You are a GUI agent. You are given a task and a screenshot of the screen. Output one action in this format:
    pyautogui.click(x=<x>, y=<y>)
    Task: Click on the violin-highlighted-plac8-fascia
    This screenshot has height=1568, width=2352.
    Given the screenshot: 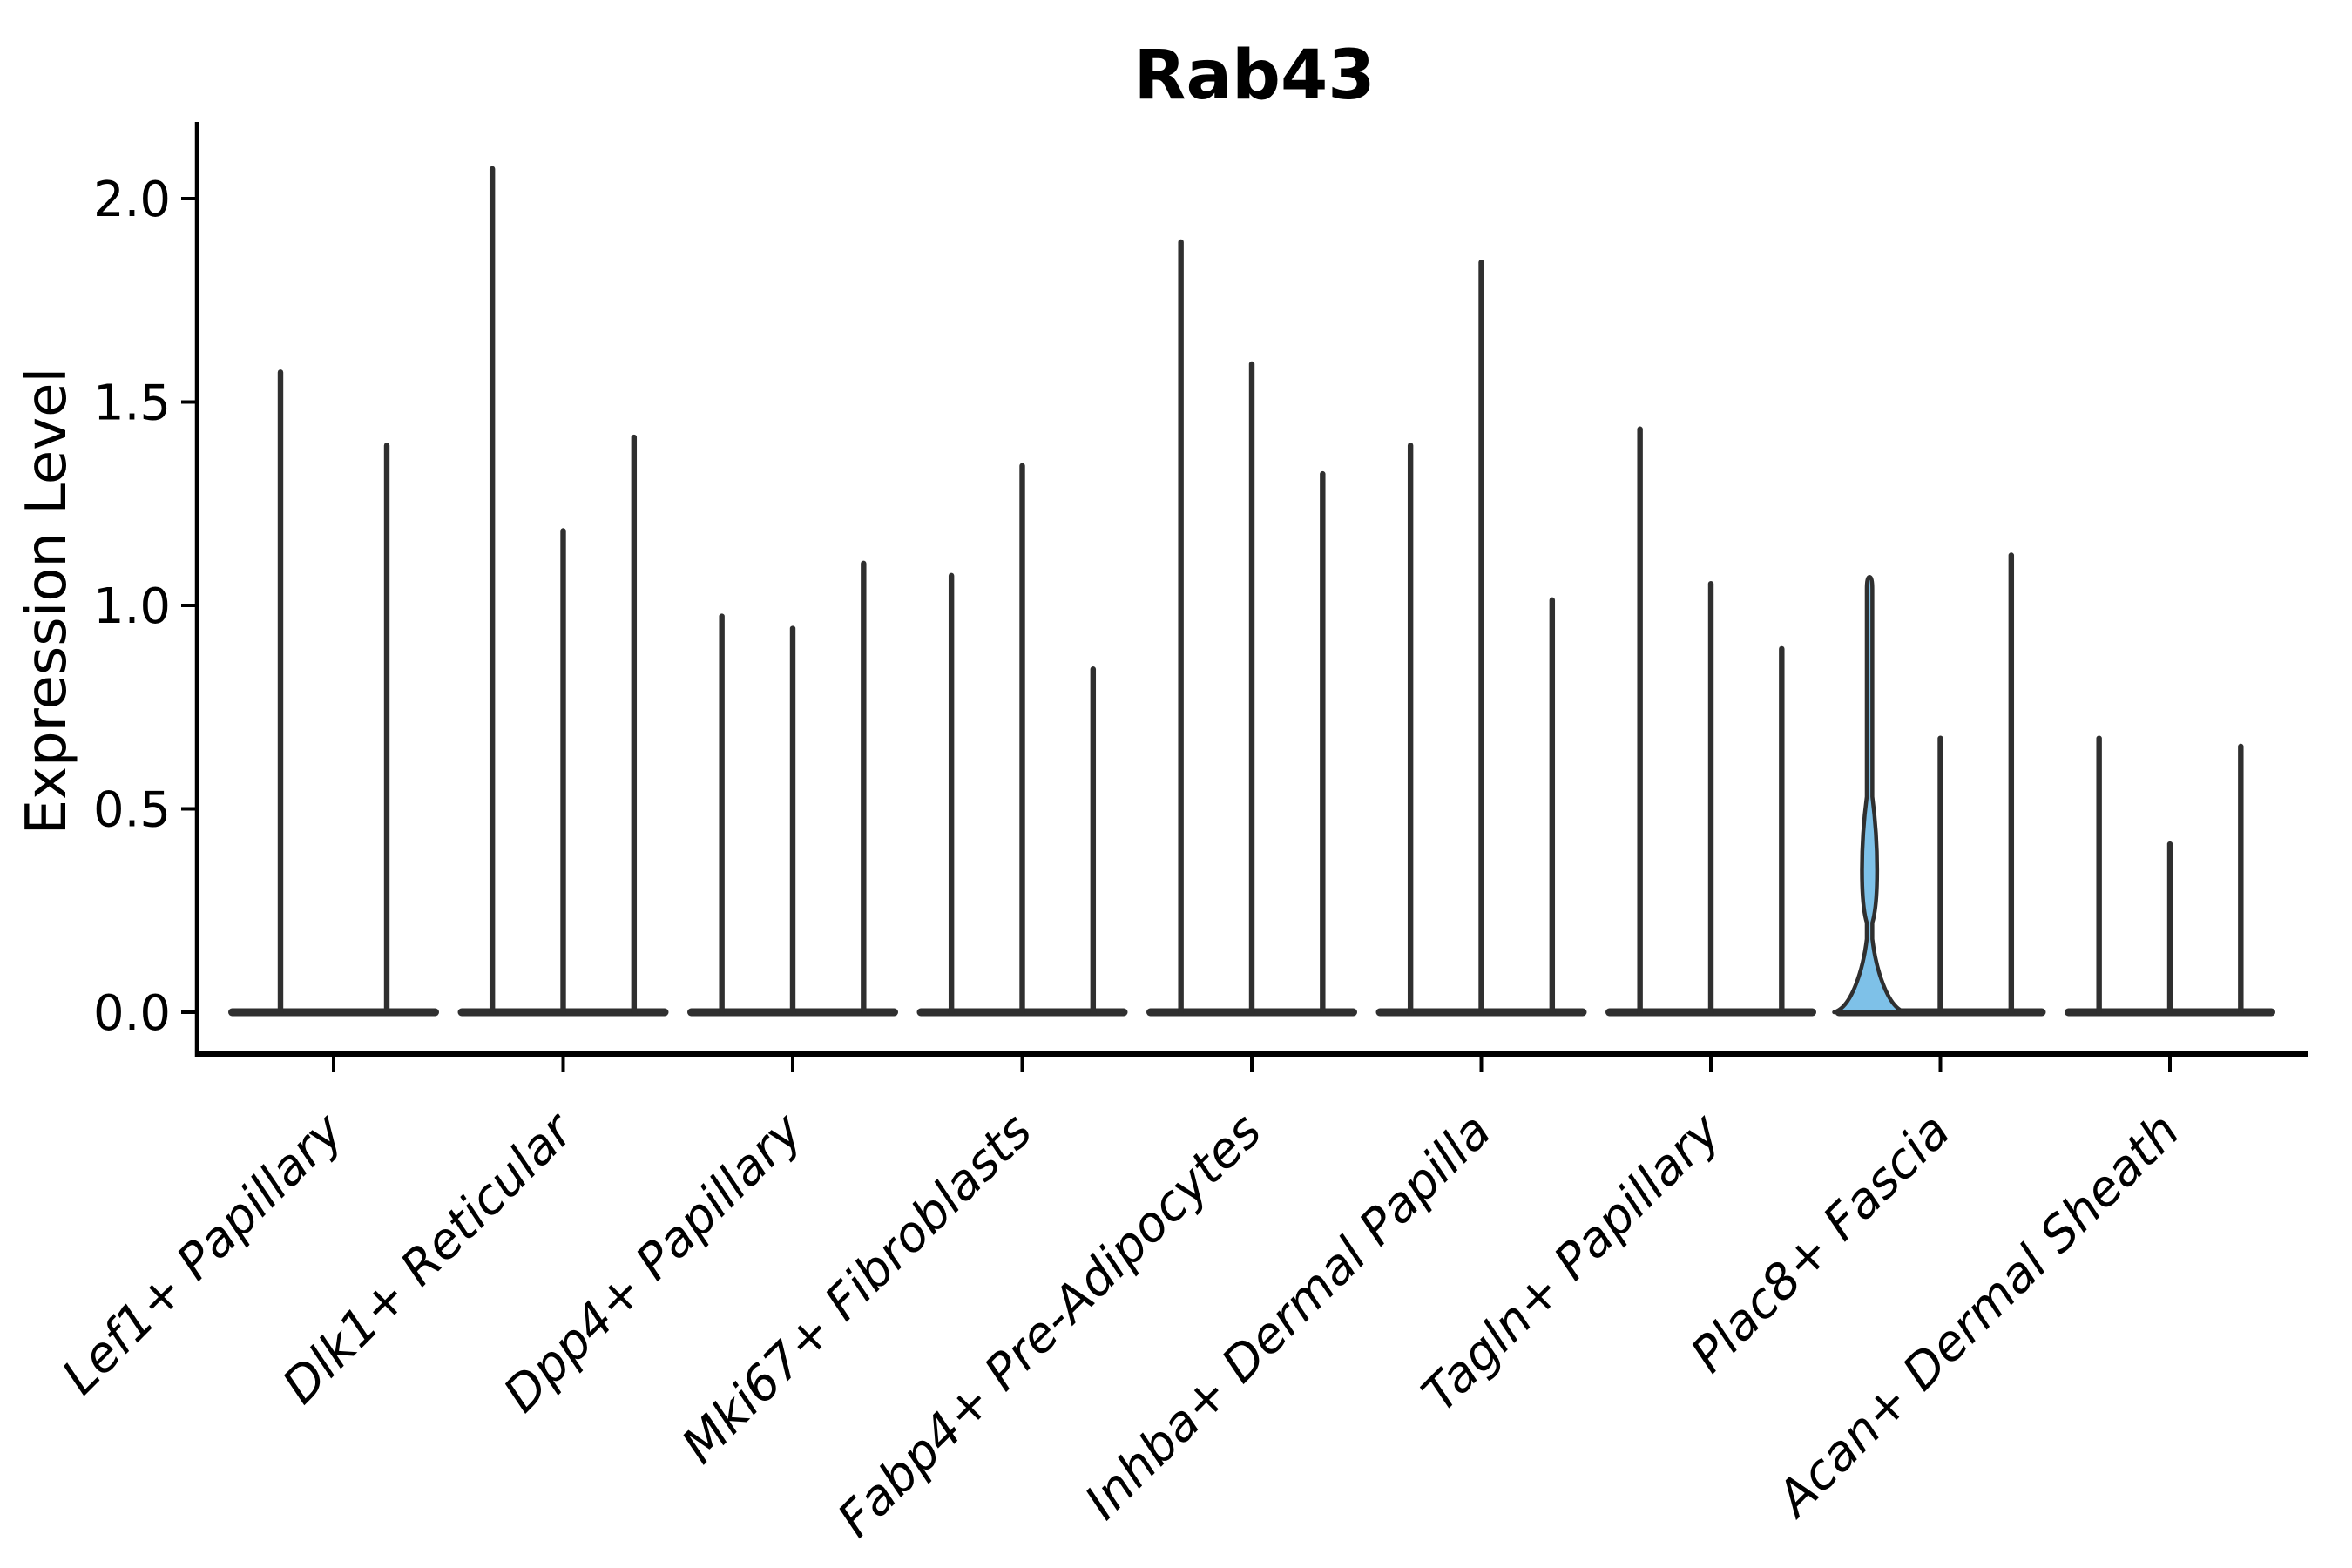 What is the action you would take?
    pyautogui.click(x=1870, y=795)
    